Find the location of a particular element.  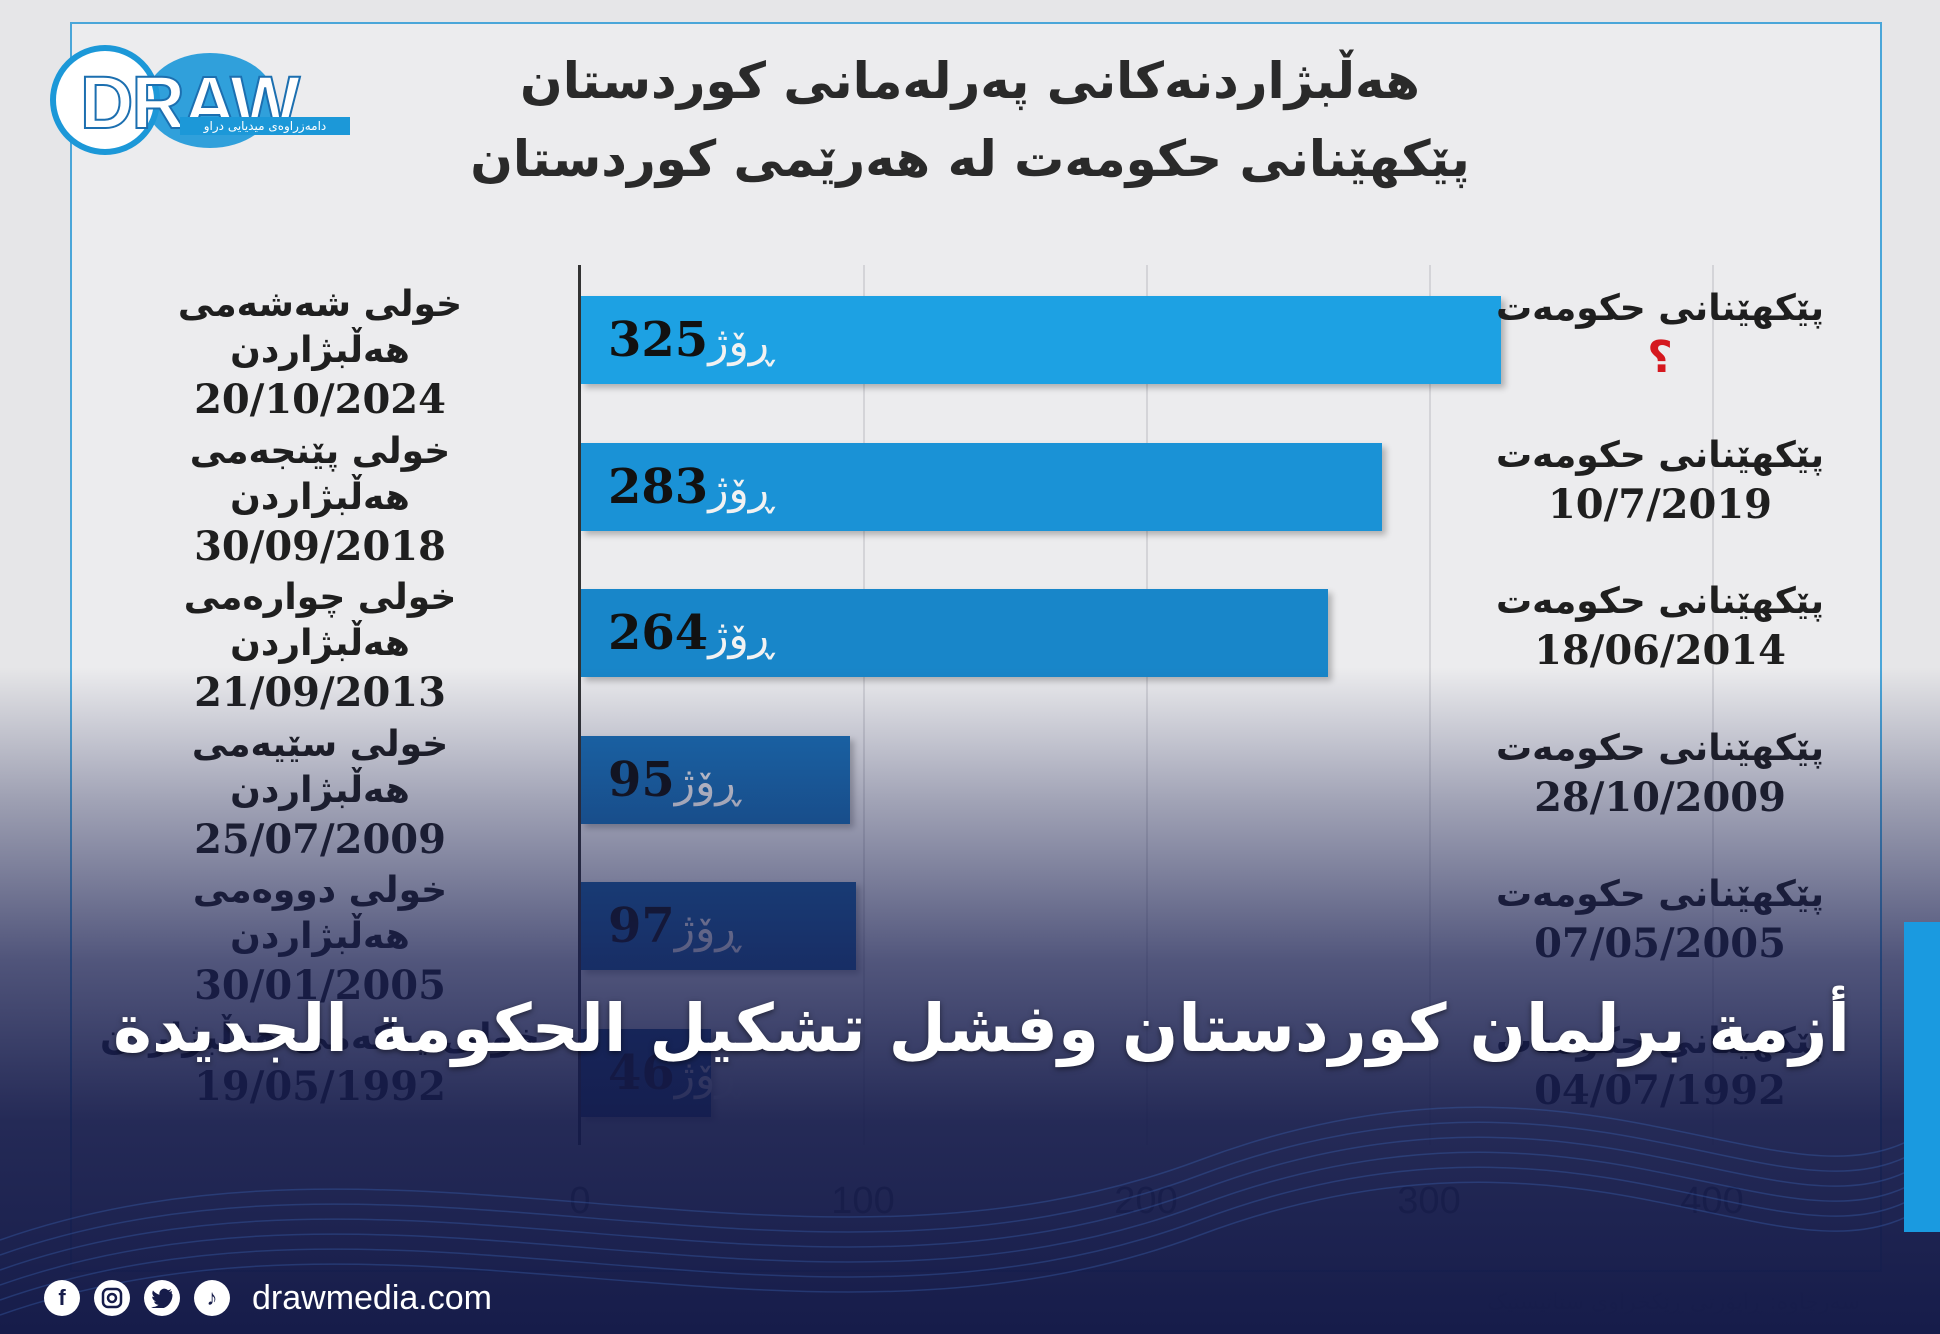

value-label: 283 is located at coordinates (658, 486).